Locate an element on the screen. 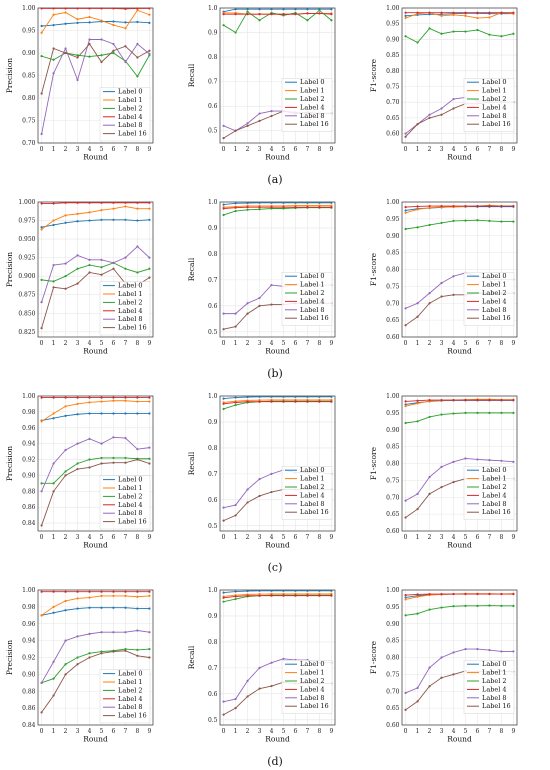 The width and height of the screenshot is (550, 770). y-tick-label: 0.85 is located at coordinates (29, 76).